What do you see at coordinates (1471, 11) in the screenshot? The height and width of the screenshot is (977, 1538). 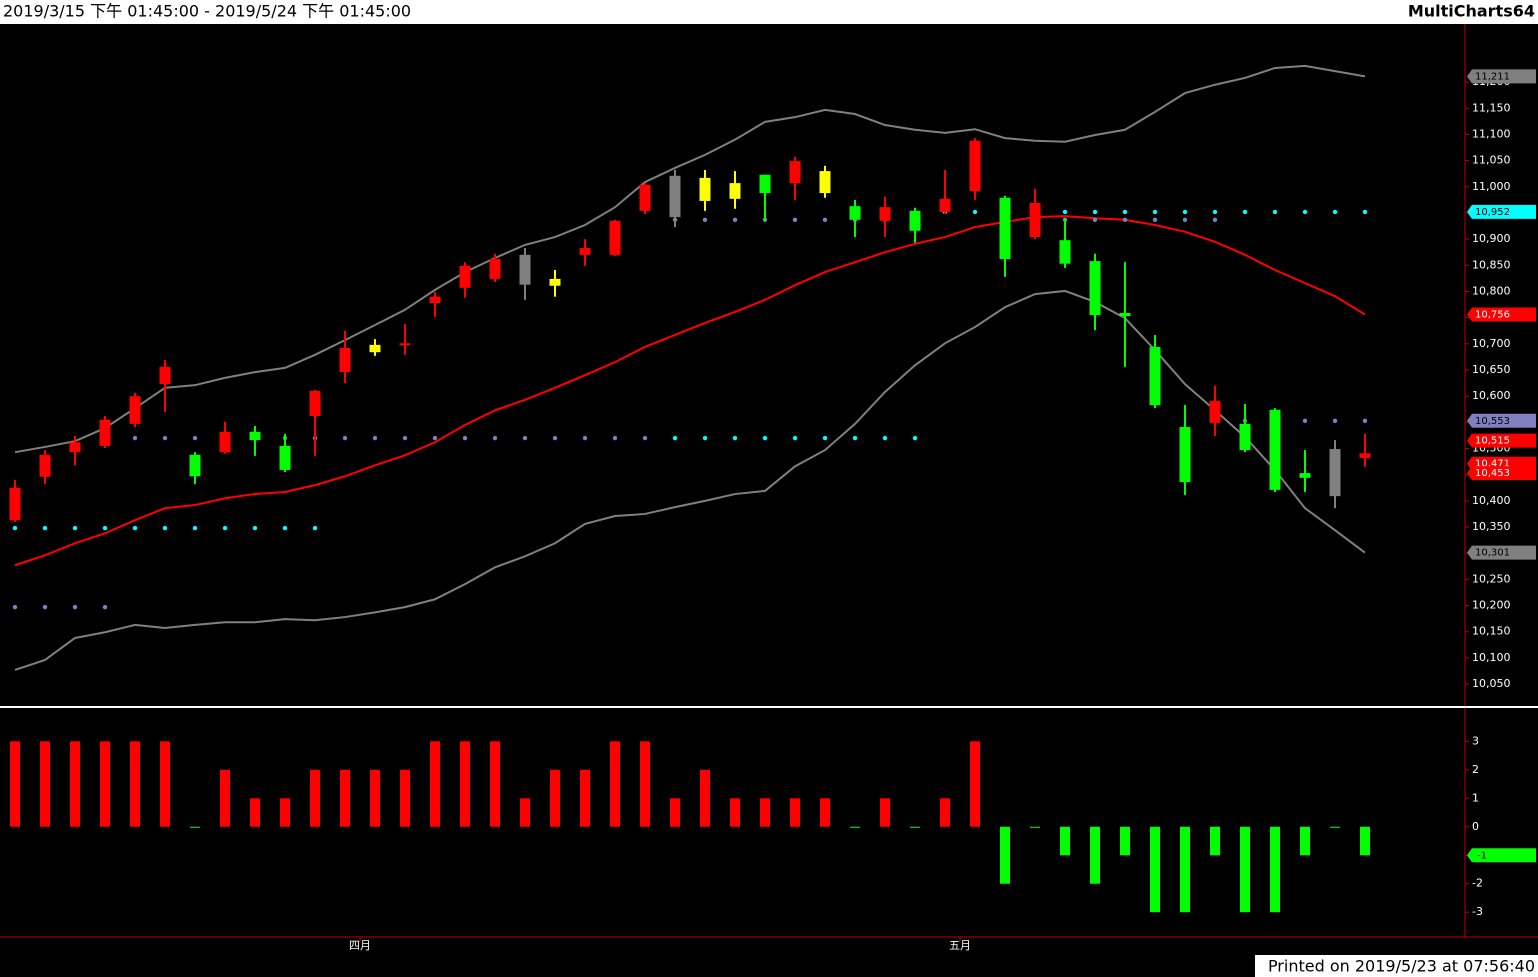 I see `app-name: MultiCharts64` at bounding box center [1471, 11].